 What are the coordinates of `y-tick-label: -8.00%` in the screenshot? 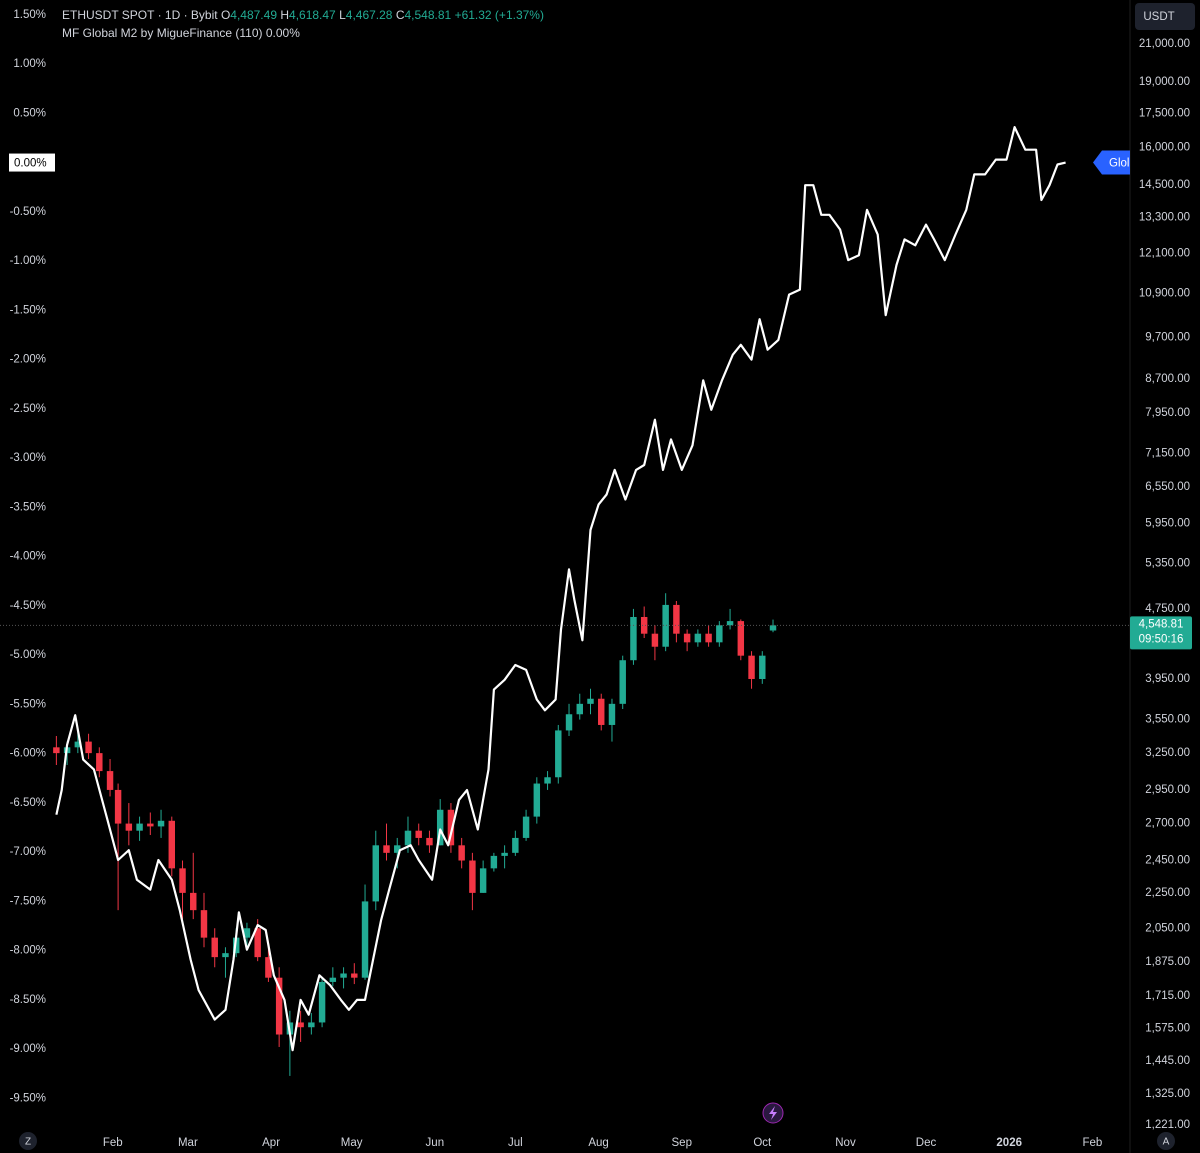 It's located at (28, 951).